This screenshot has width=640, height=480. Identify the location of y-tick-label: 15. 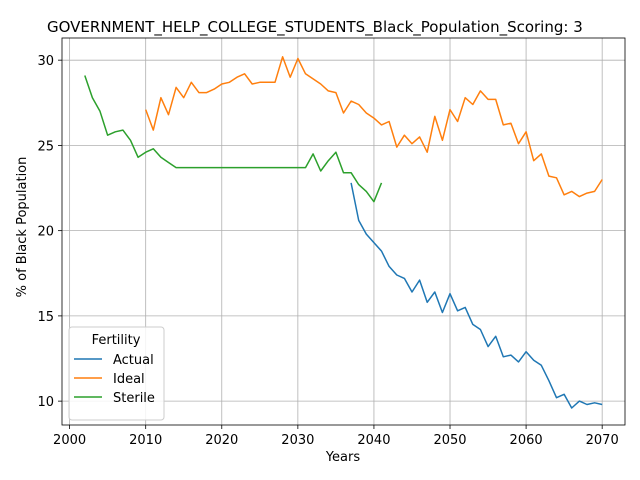
(45, 317).